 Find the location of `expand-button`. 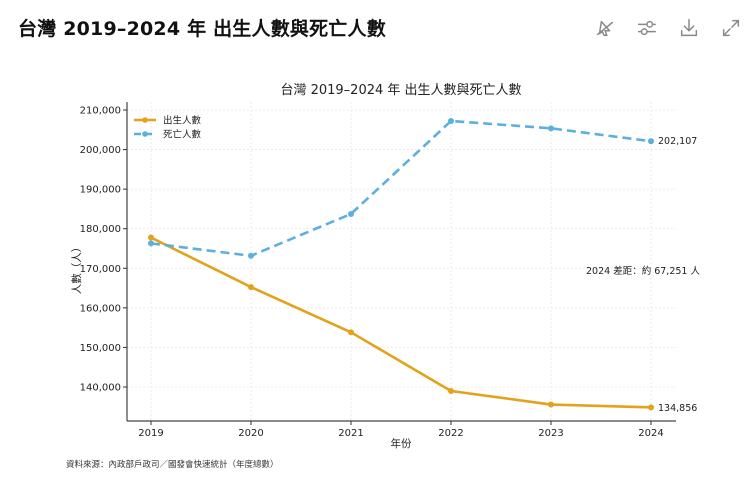

expand-button is located at coordinates (731, 28).